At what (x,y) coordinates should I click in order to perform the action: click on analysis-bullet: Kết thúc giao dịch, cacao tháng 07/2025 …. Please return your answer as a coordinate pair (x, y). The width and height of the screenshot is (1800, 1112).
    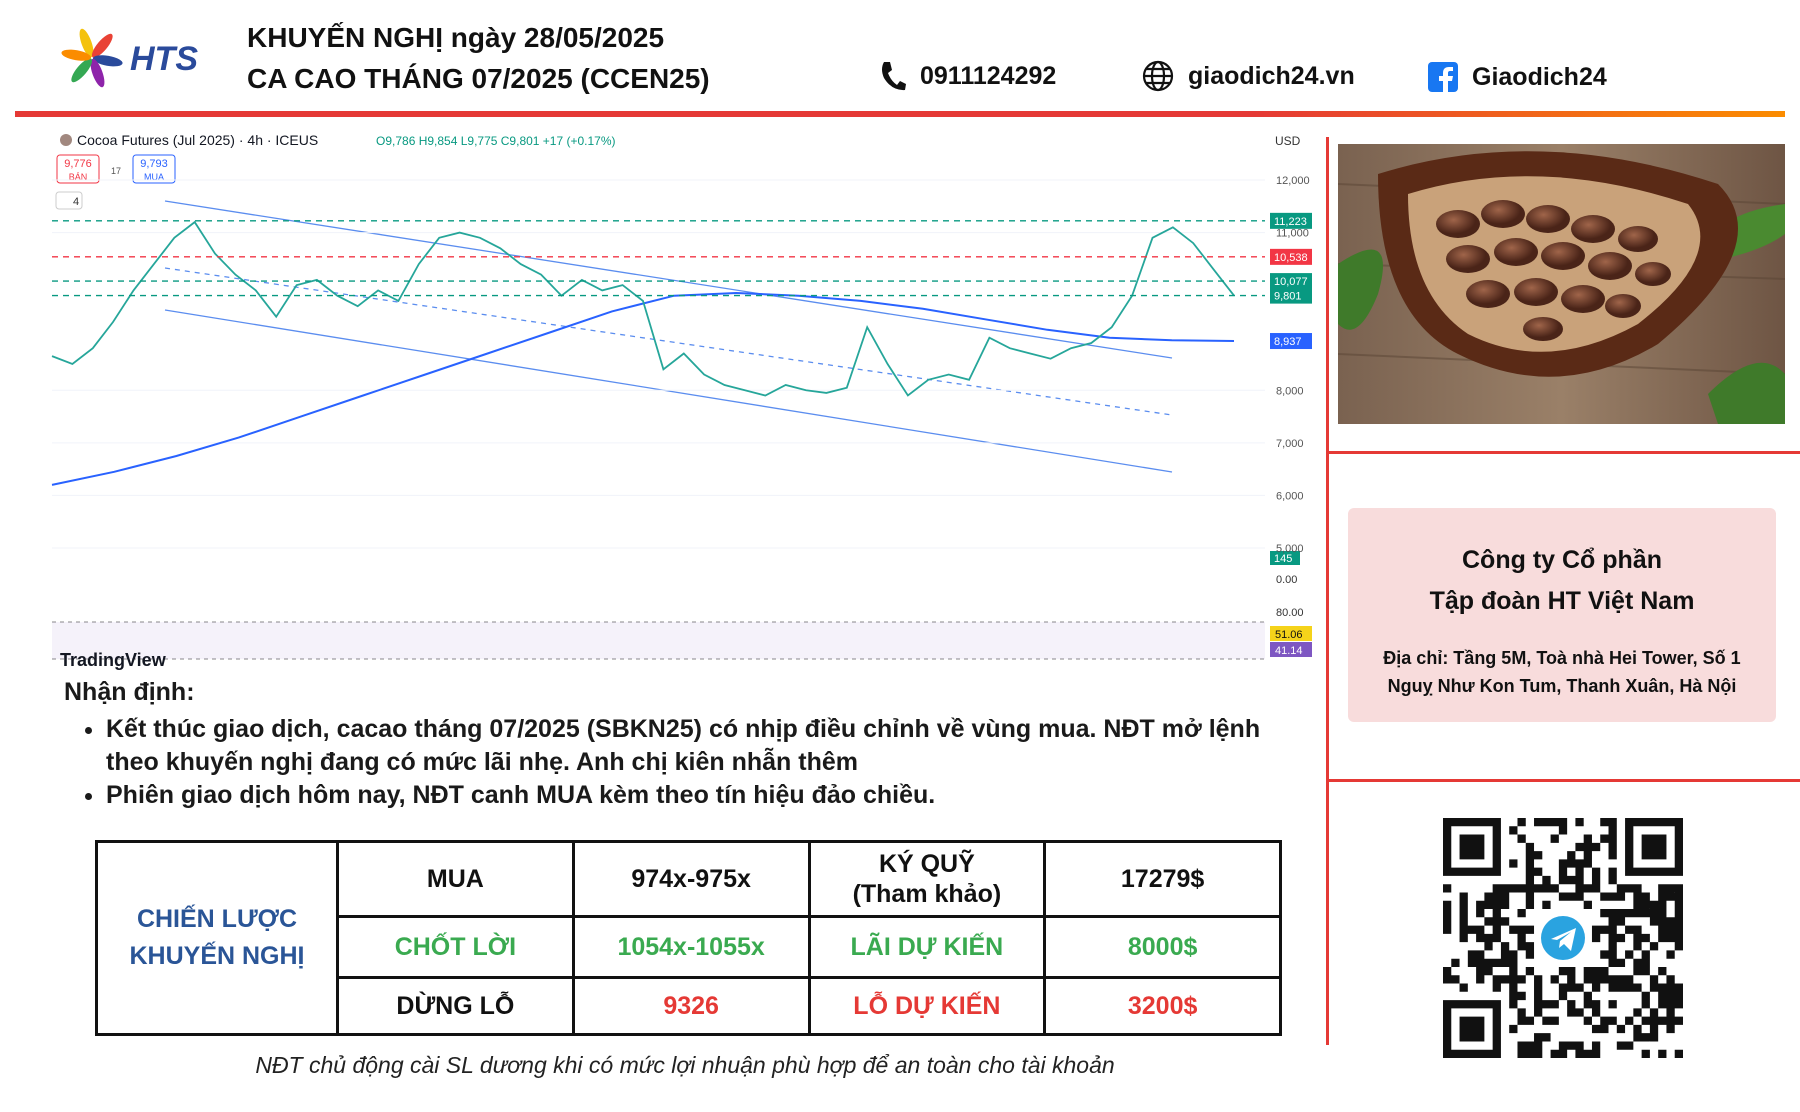
    Looking at the image, I should click on (705, 746).